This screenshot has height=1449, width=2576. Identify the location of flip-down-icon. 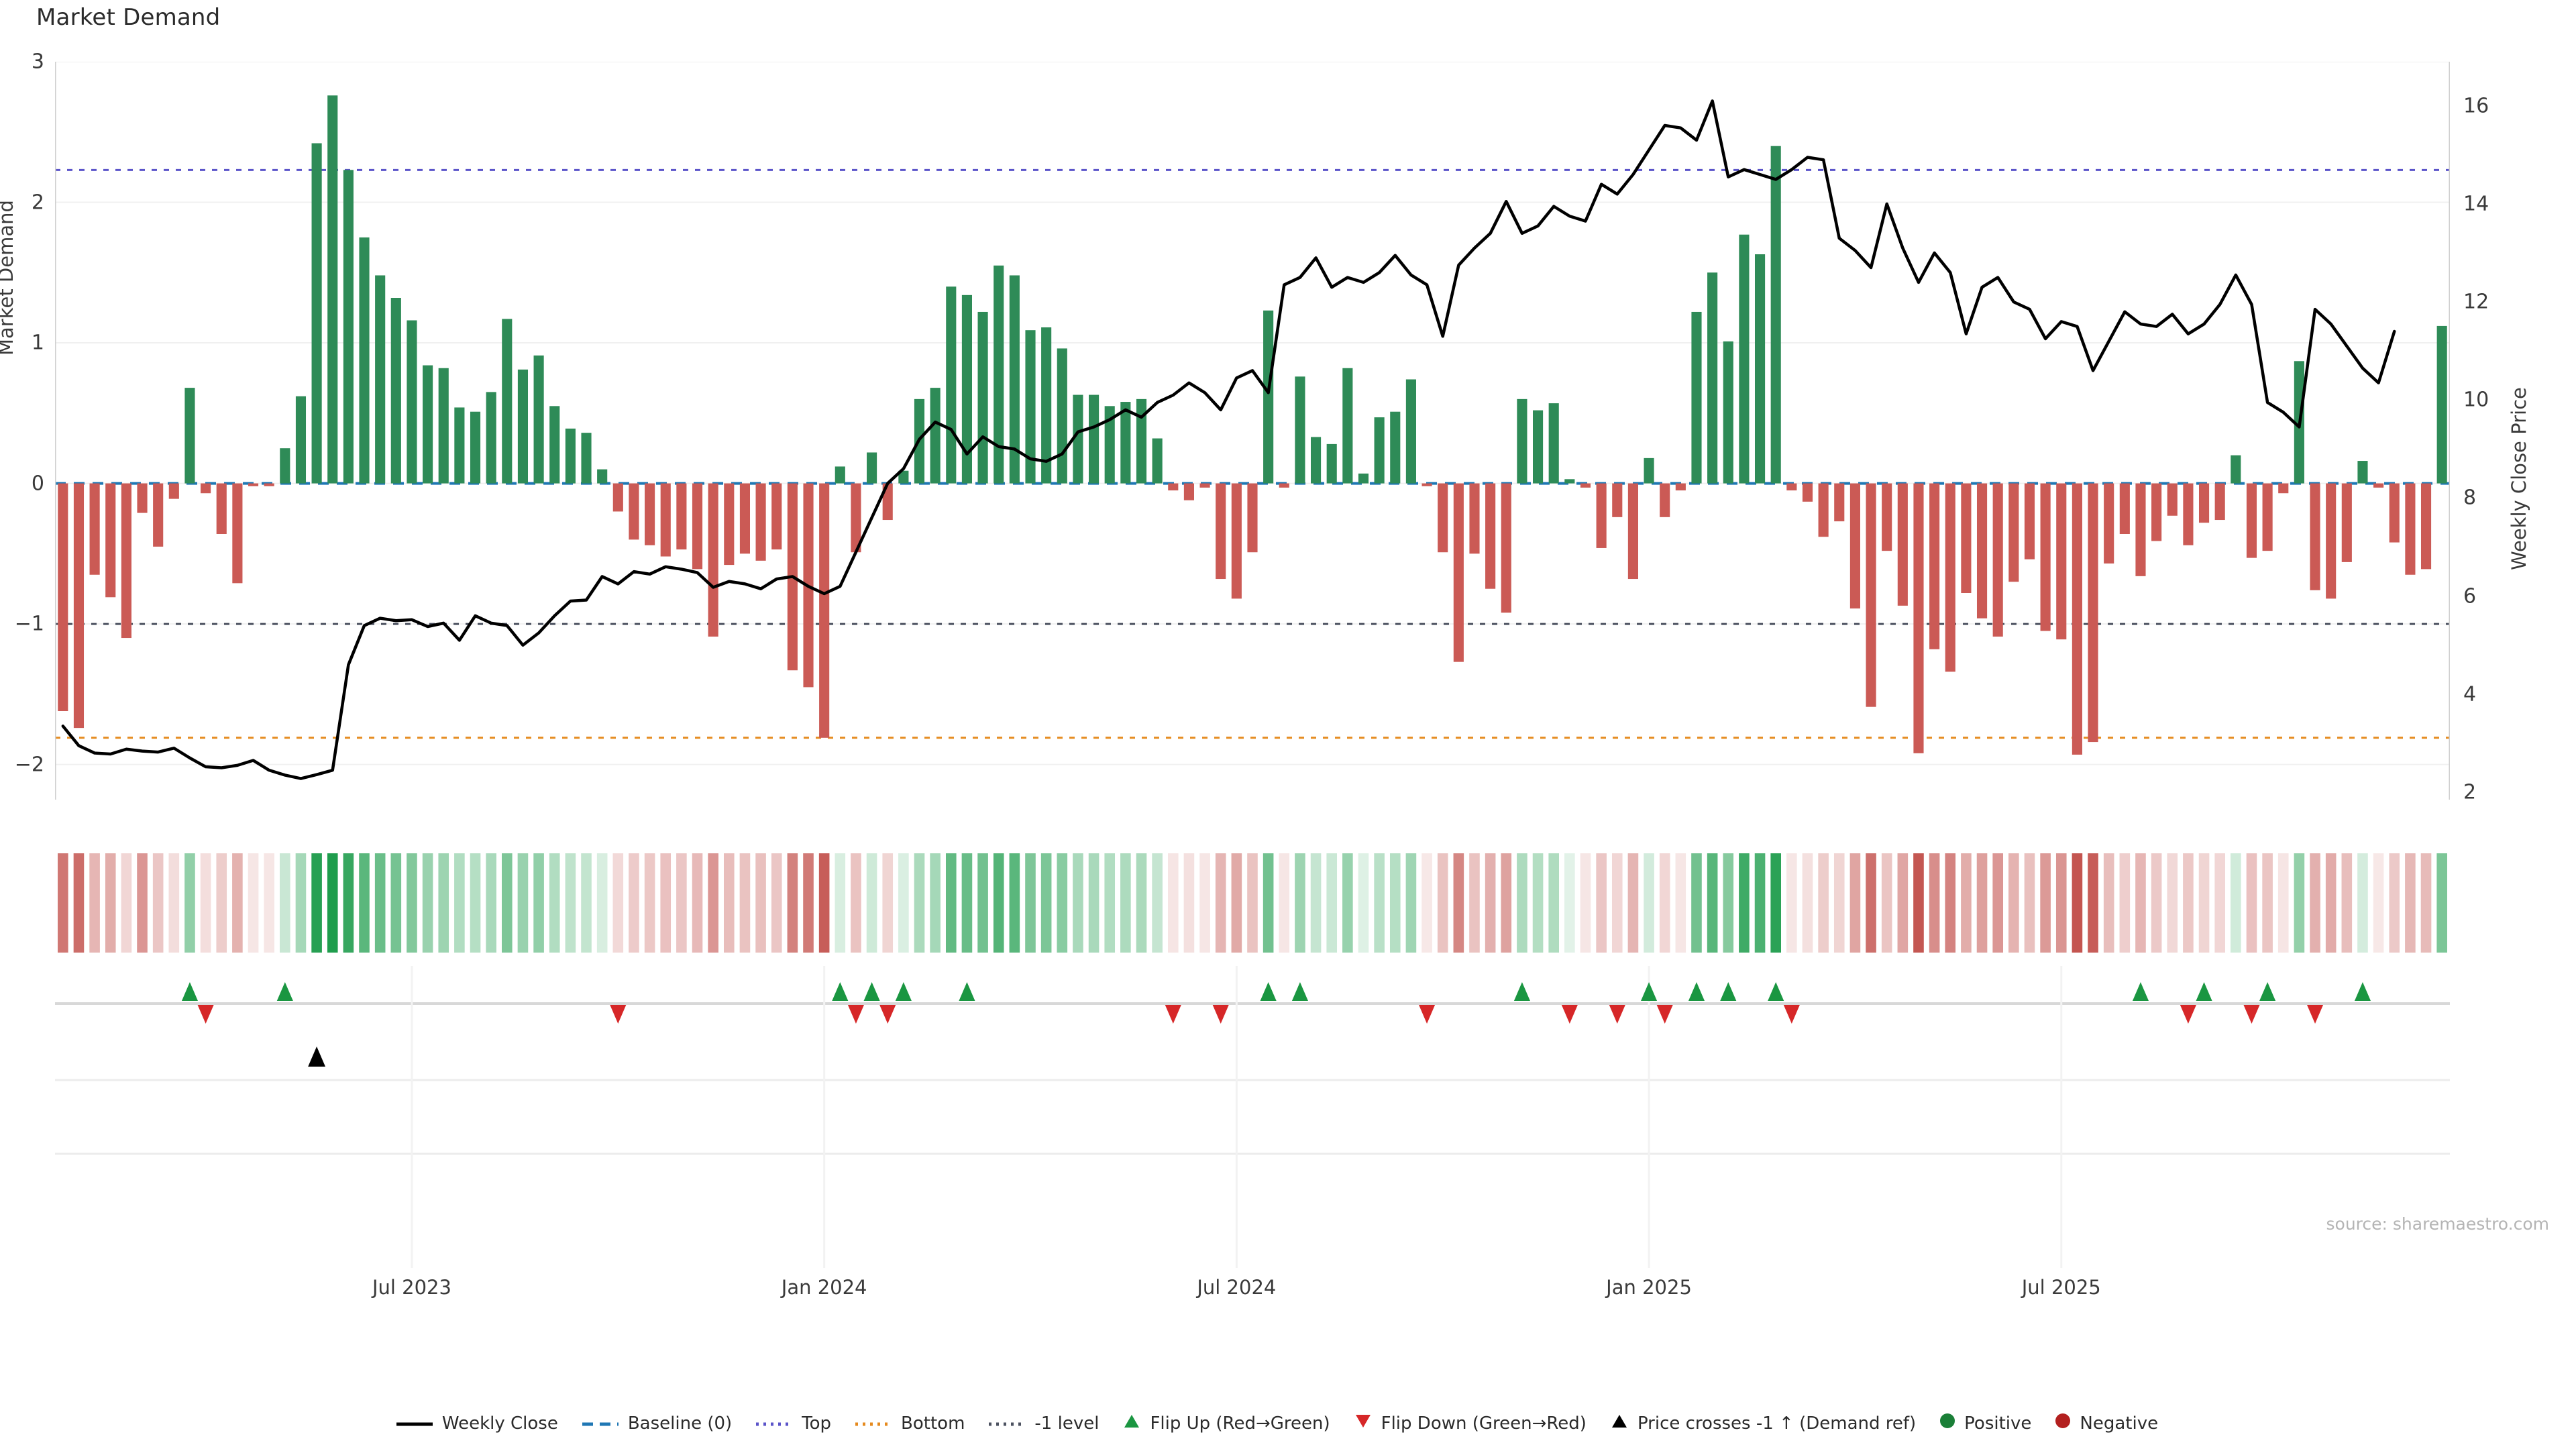
(1363, 1423).